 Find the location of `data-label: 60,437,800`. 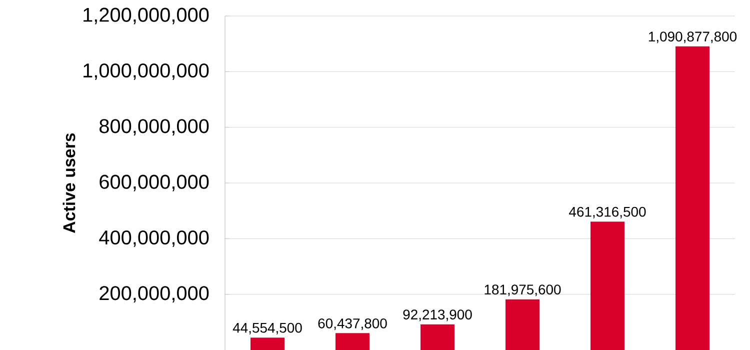

data-label: 60,437,800 is located at coordinates (352, 324).